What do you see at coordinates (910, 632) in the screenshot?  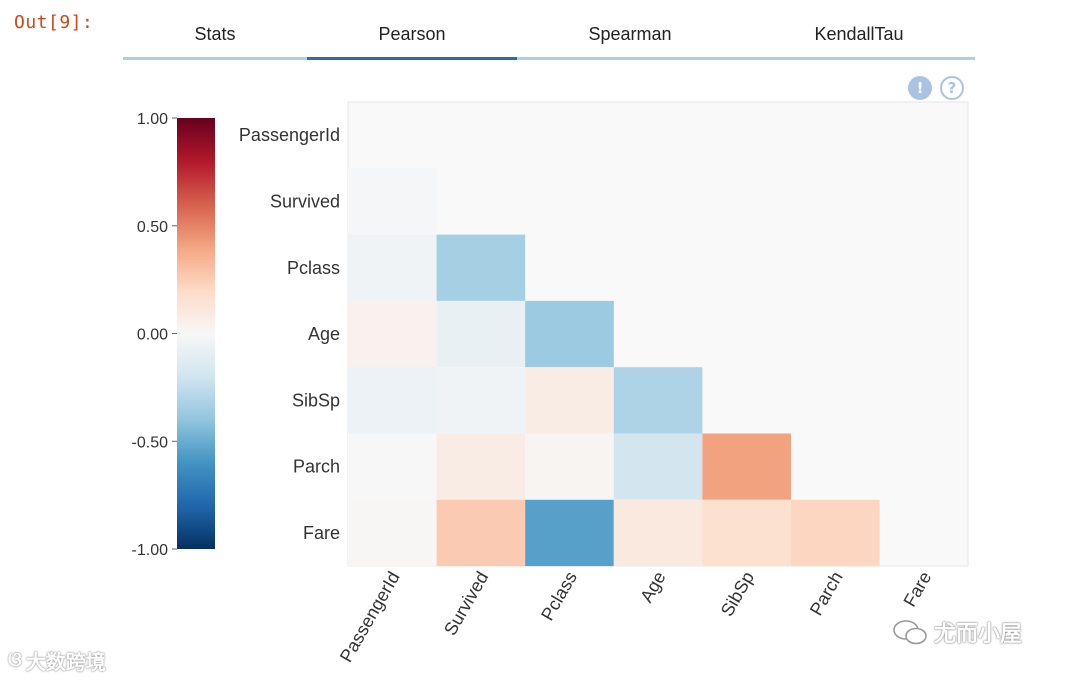 I see `wechat-icon` at bounding box center [910, 632].